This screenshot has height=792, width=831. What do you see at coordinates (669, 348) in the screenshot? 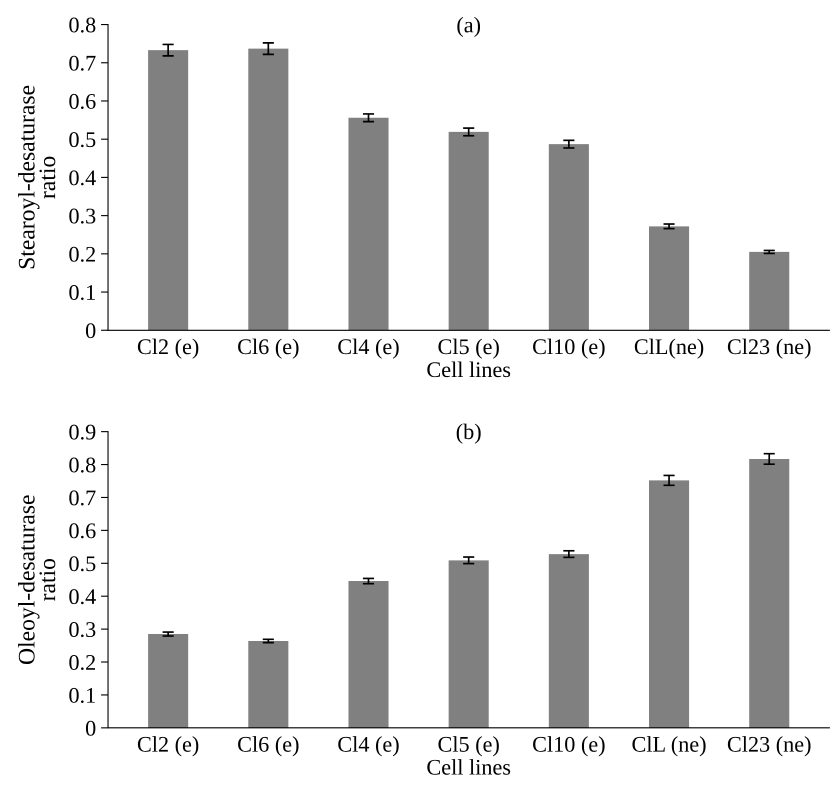
I see `x-tick-label: ClL(ne)` at bounding box center [669, 348].